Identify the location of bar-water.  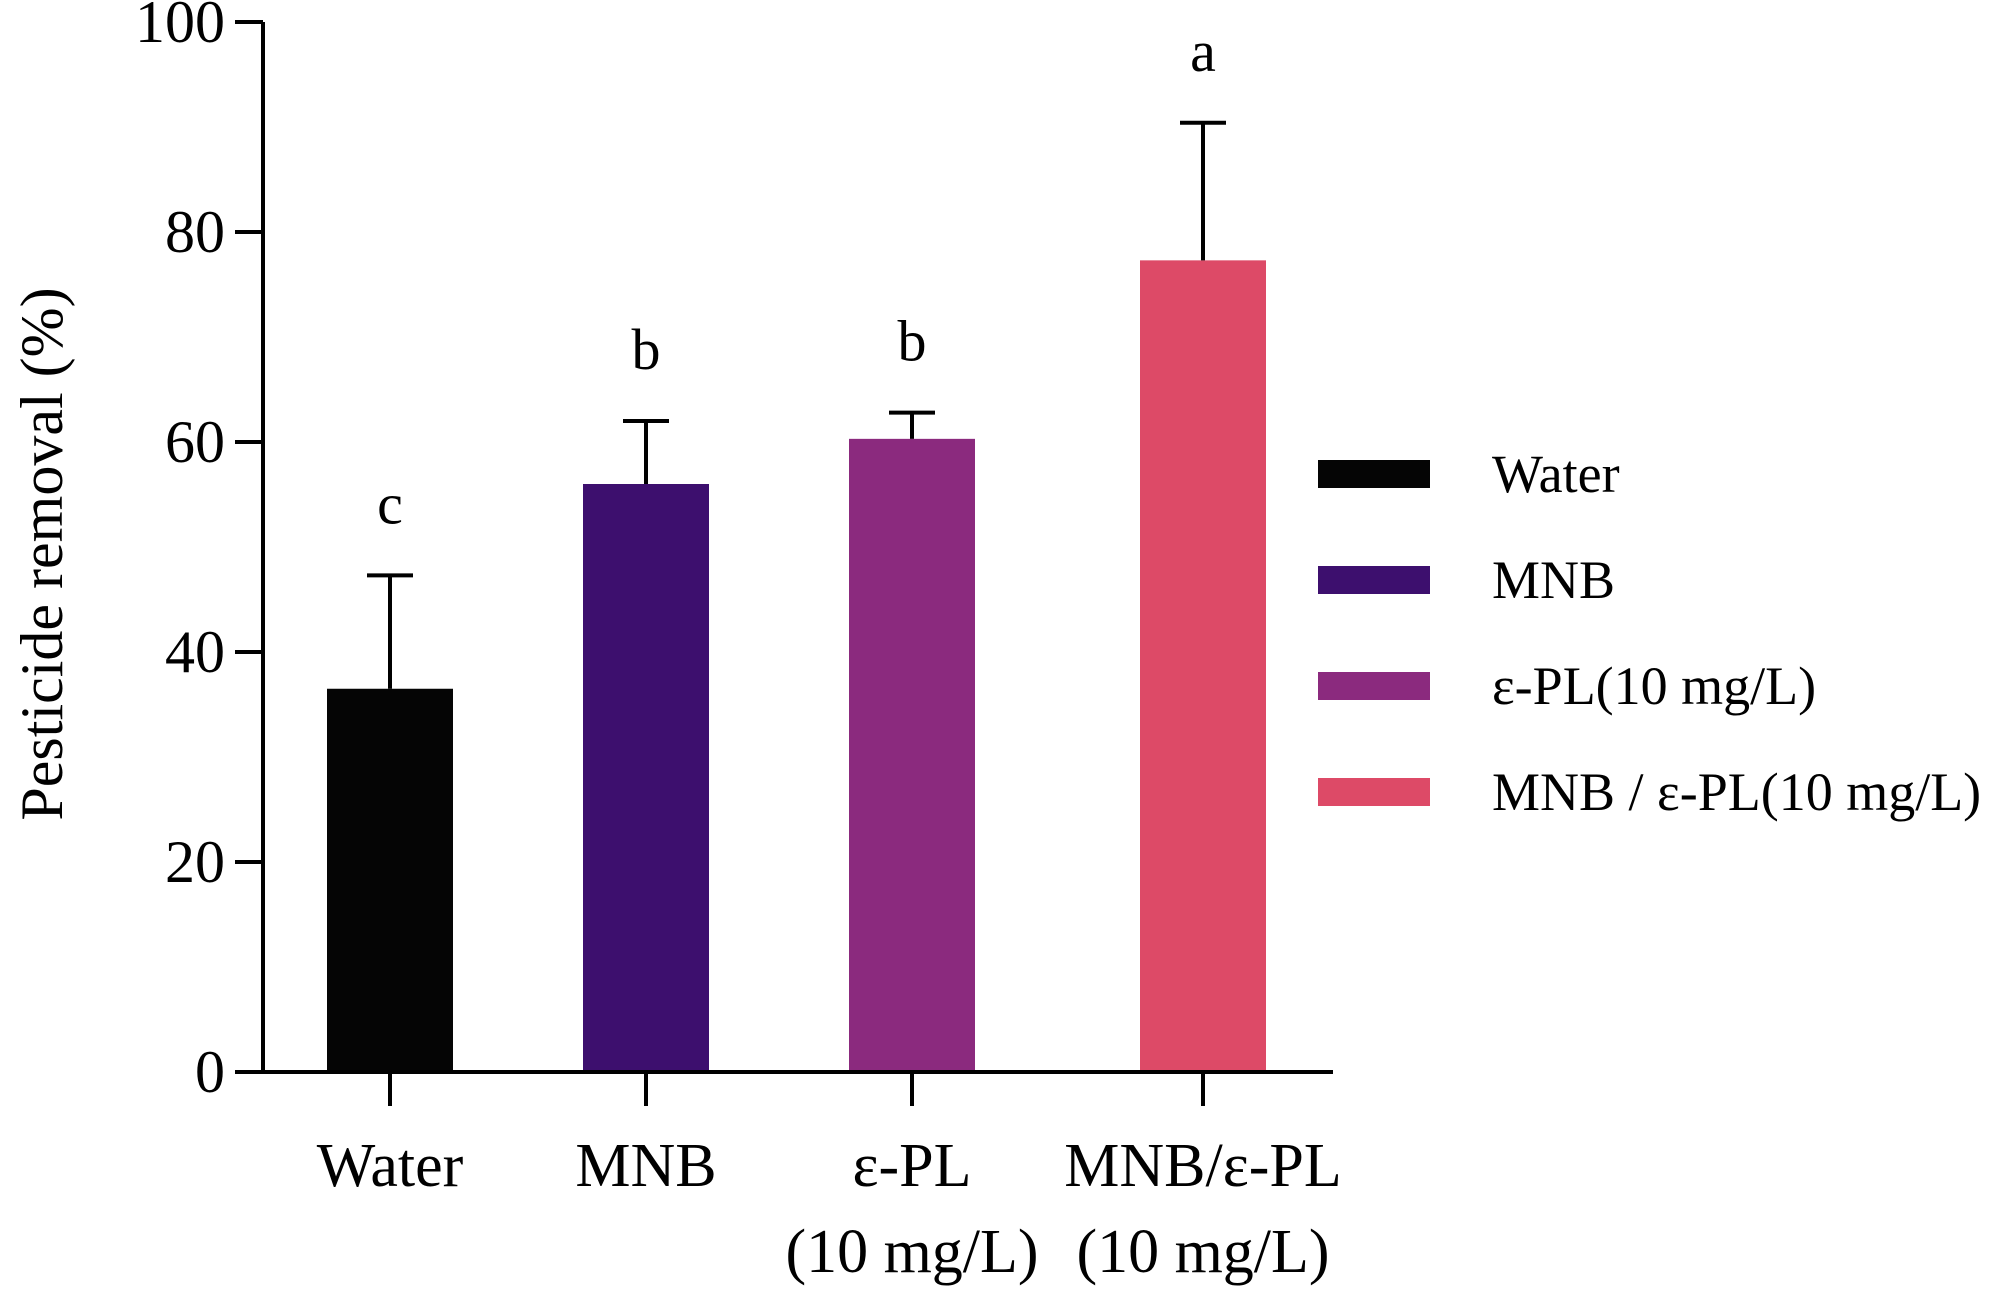
(390, 880).